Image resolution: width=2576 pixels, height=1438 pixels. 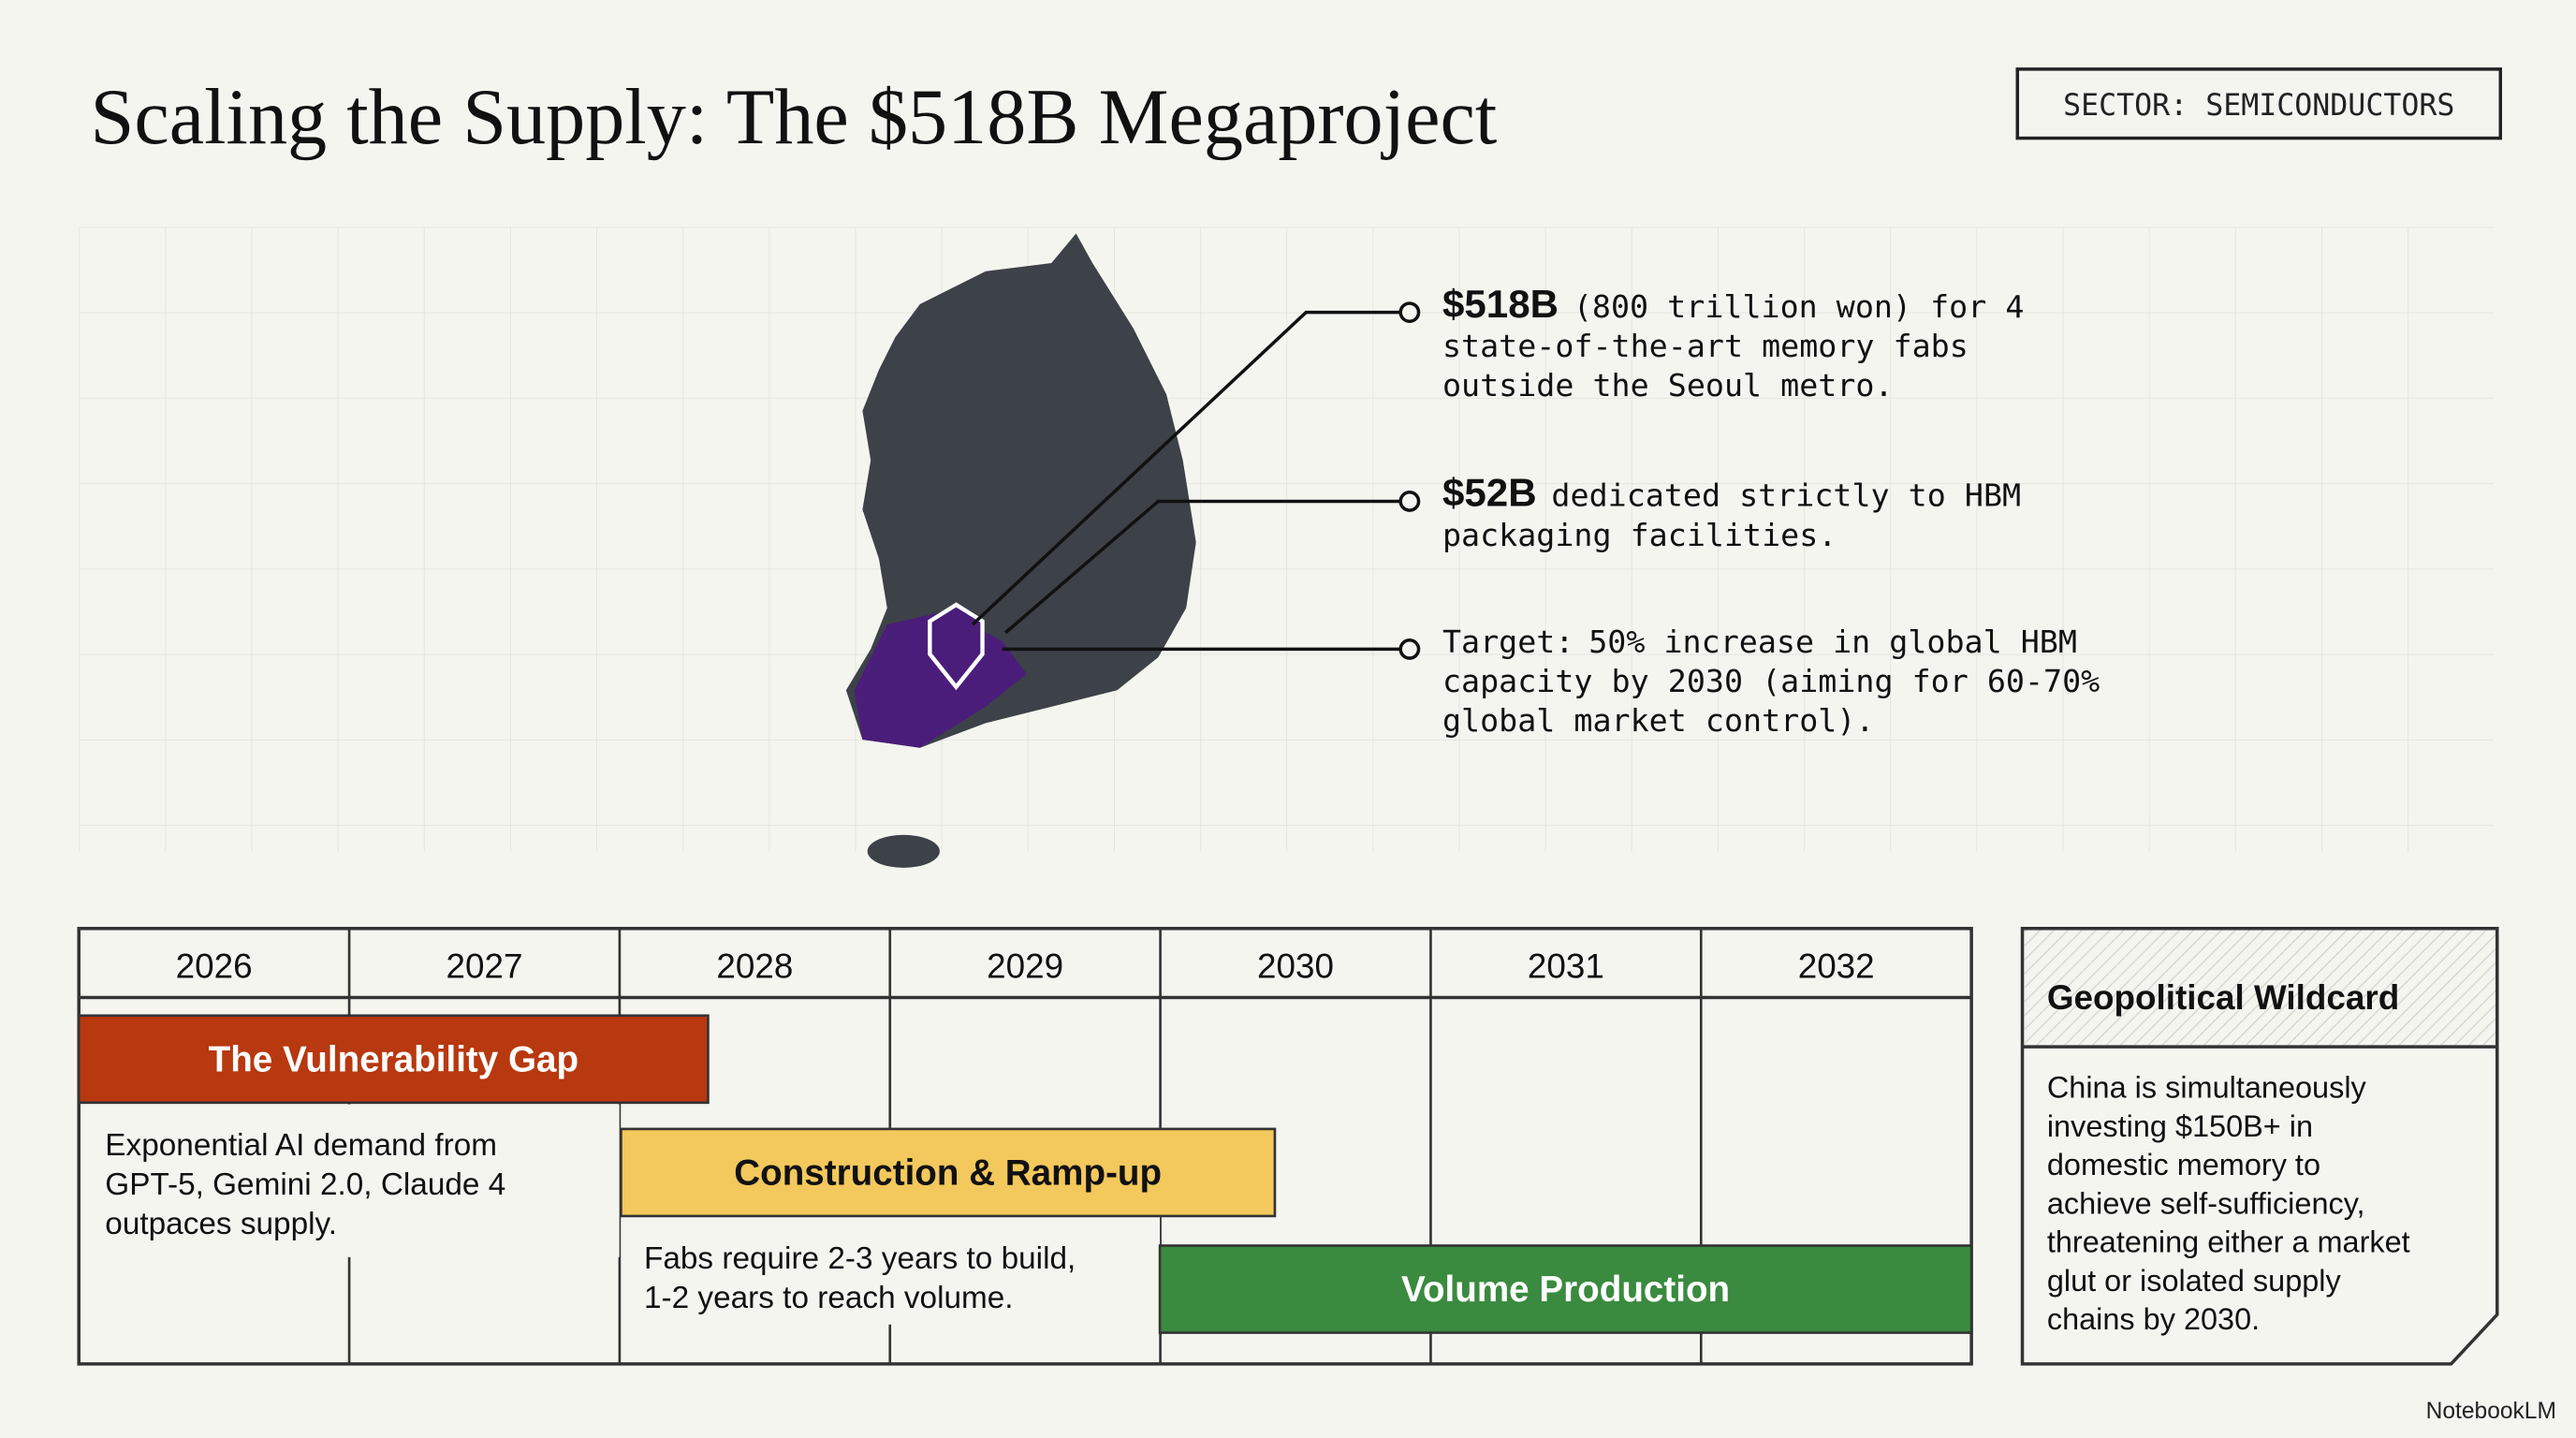 What do you see at coordinates (2153, 1319) in the screenshot?
I see `wildcard-line: chains by 2030.` at bounding box center [2153, 1319].